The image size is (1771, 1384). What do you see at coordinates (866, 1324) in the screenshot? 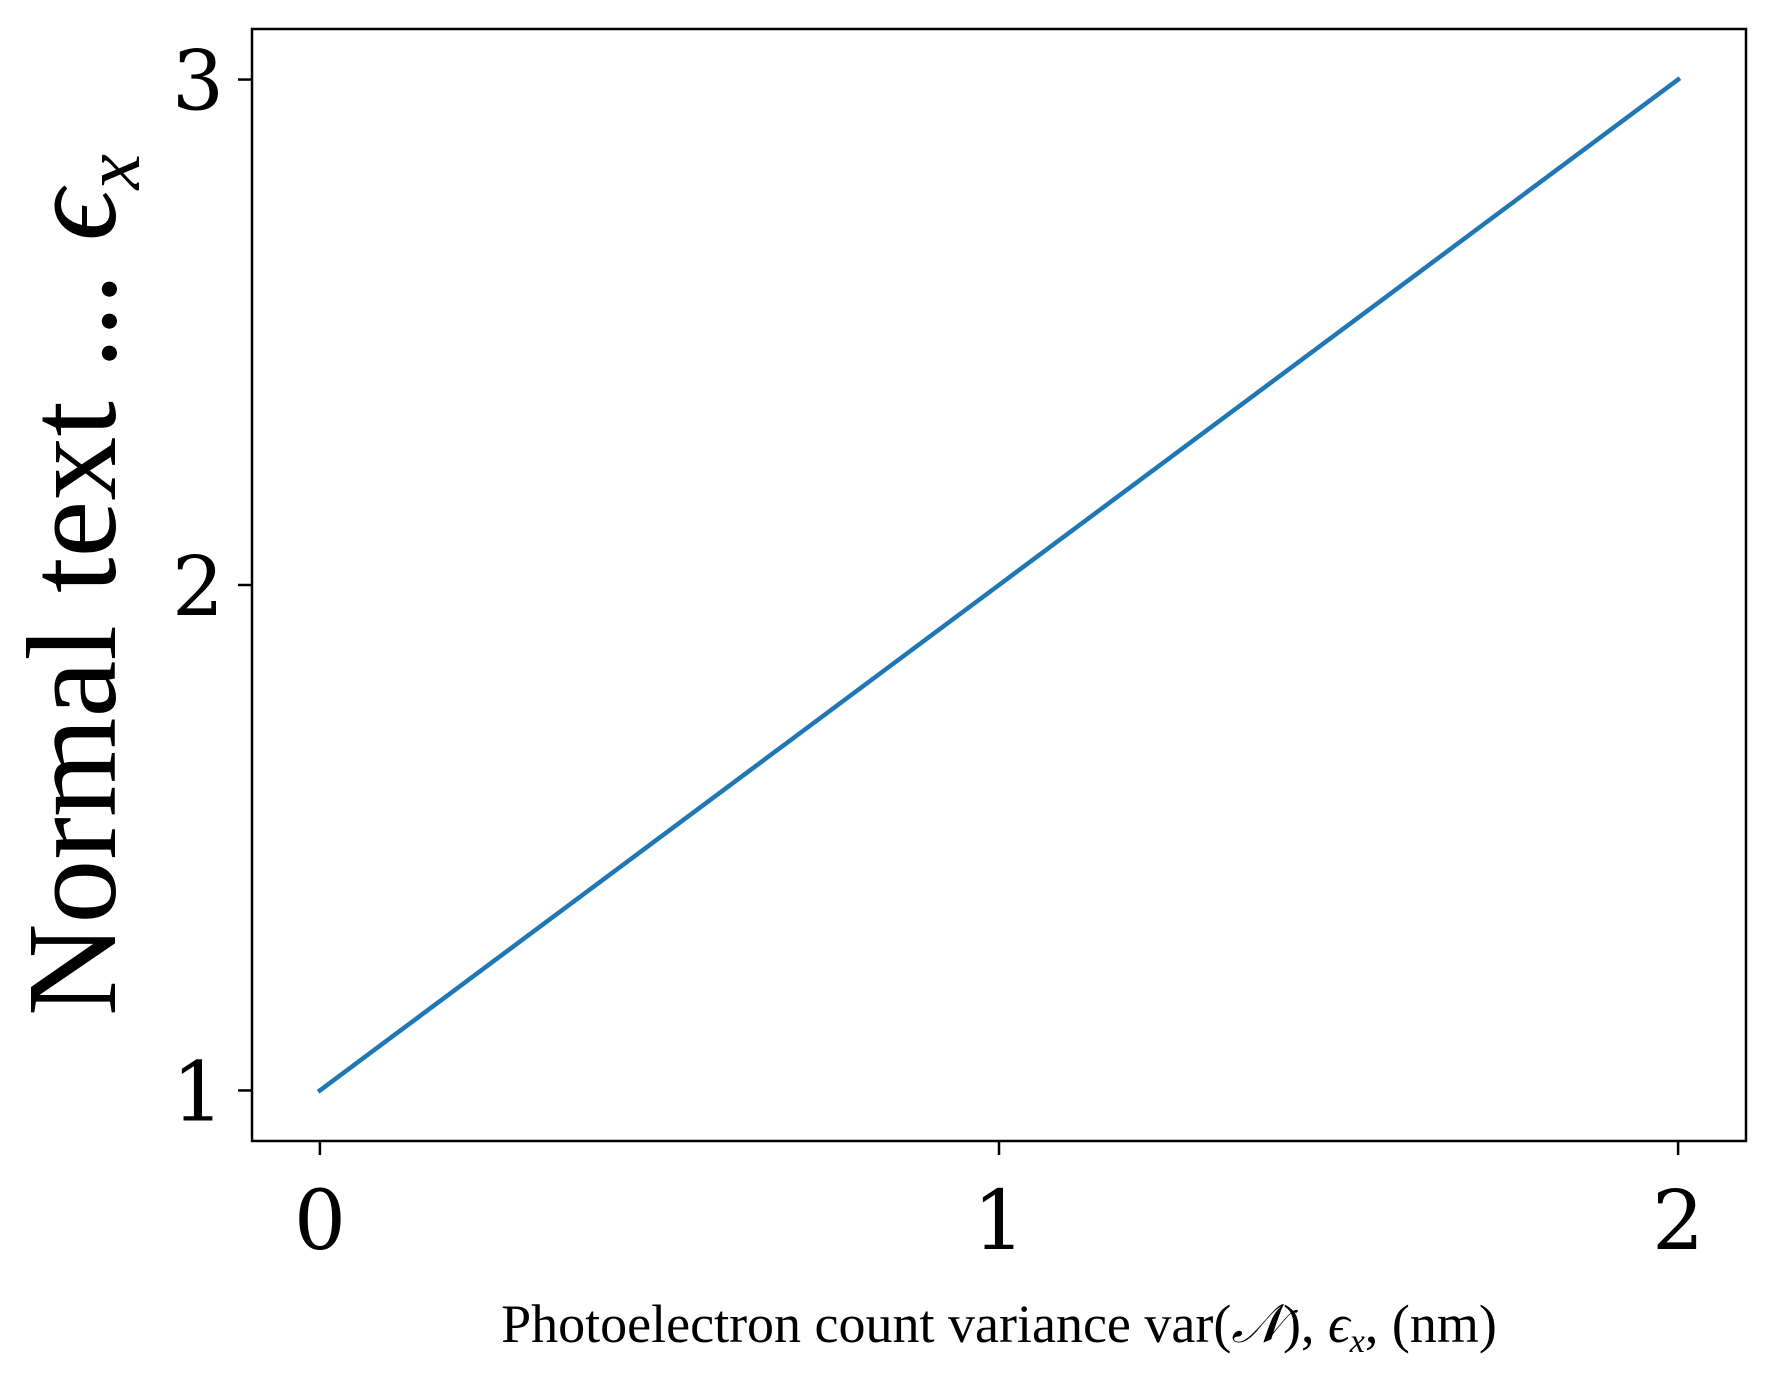
I see `x-axis-label-prefix: Photoelectron count variance var(` at bounding box center [866, 1324].